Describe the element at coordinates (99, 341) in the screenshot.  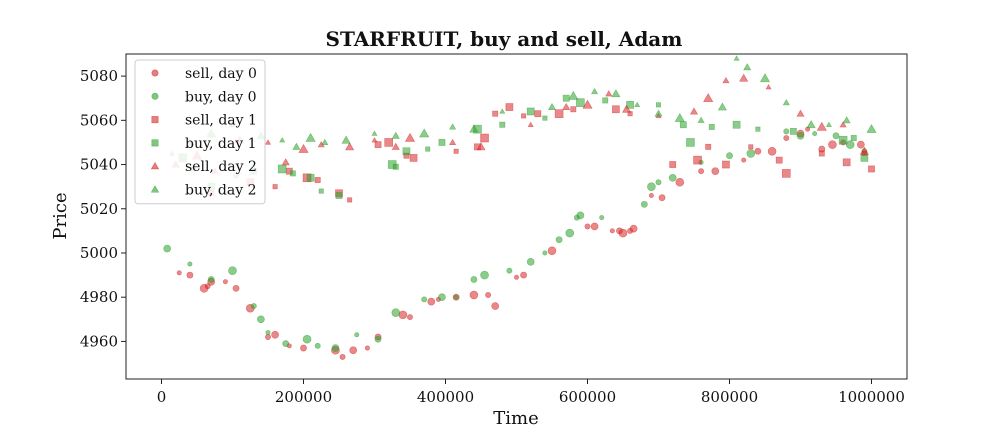
I see `y-tick-label: 4960` at that location.